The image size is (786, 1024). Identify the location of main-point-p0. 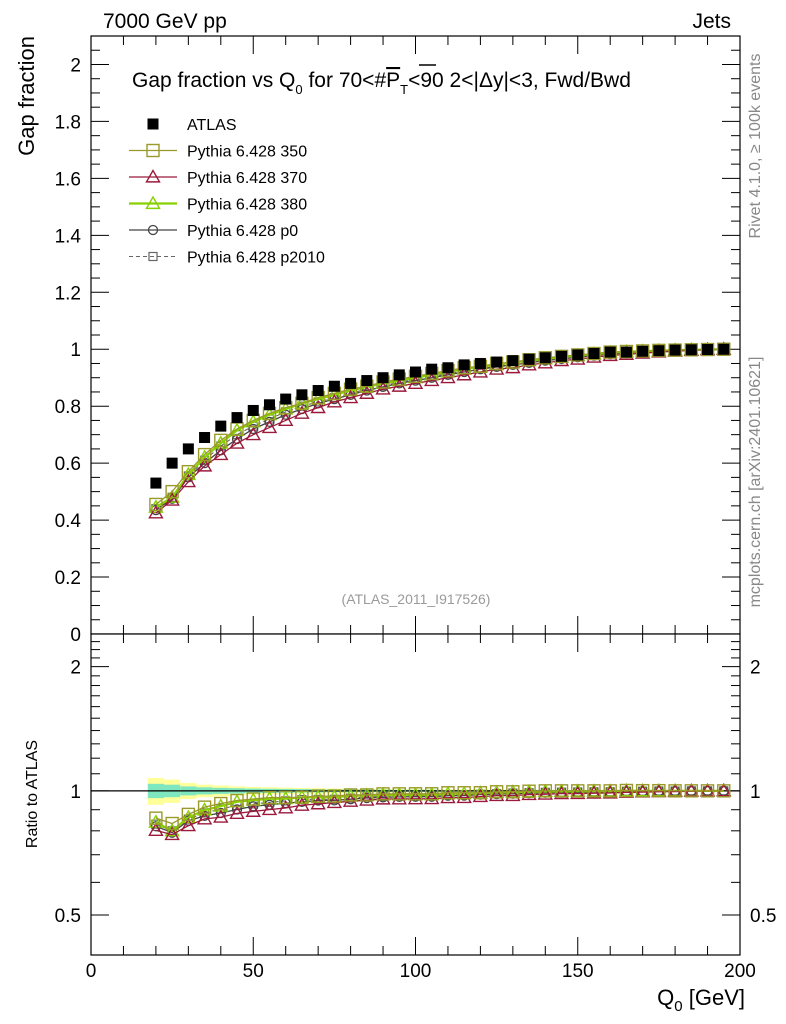
(253, 429).